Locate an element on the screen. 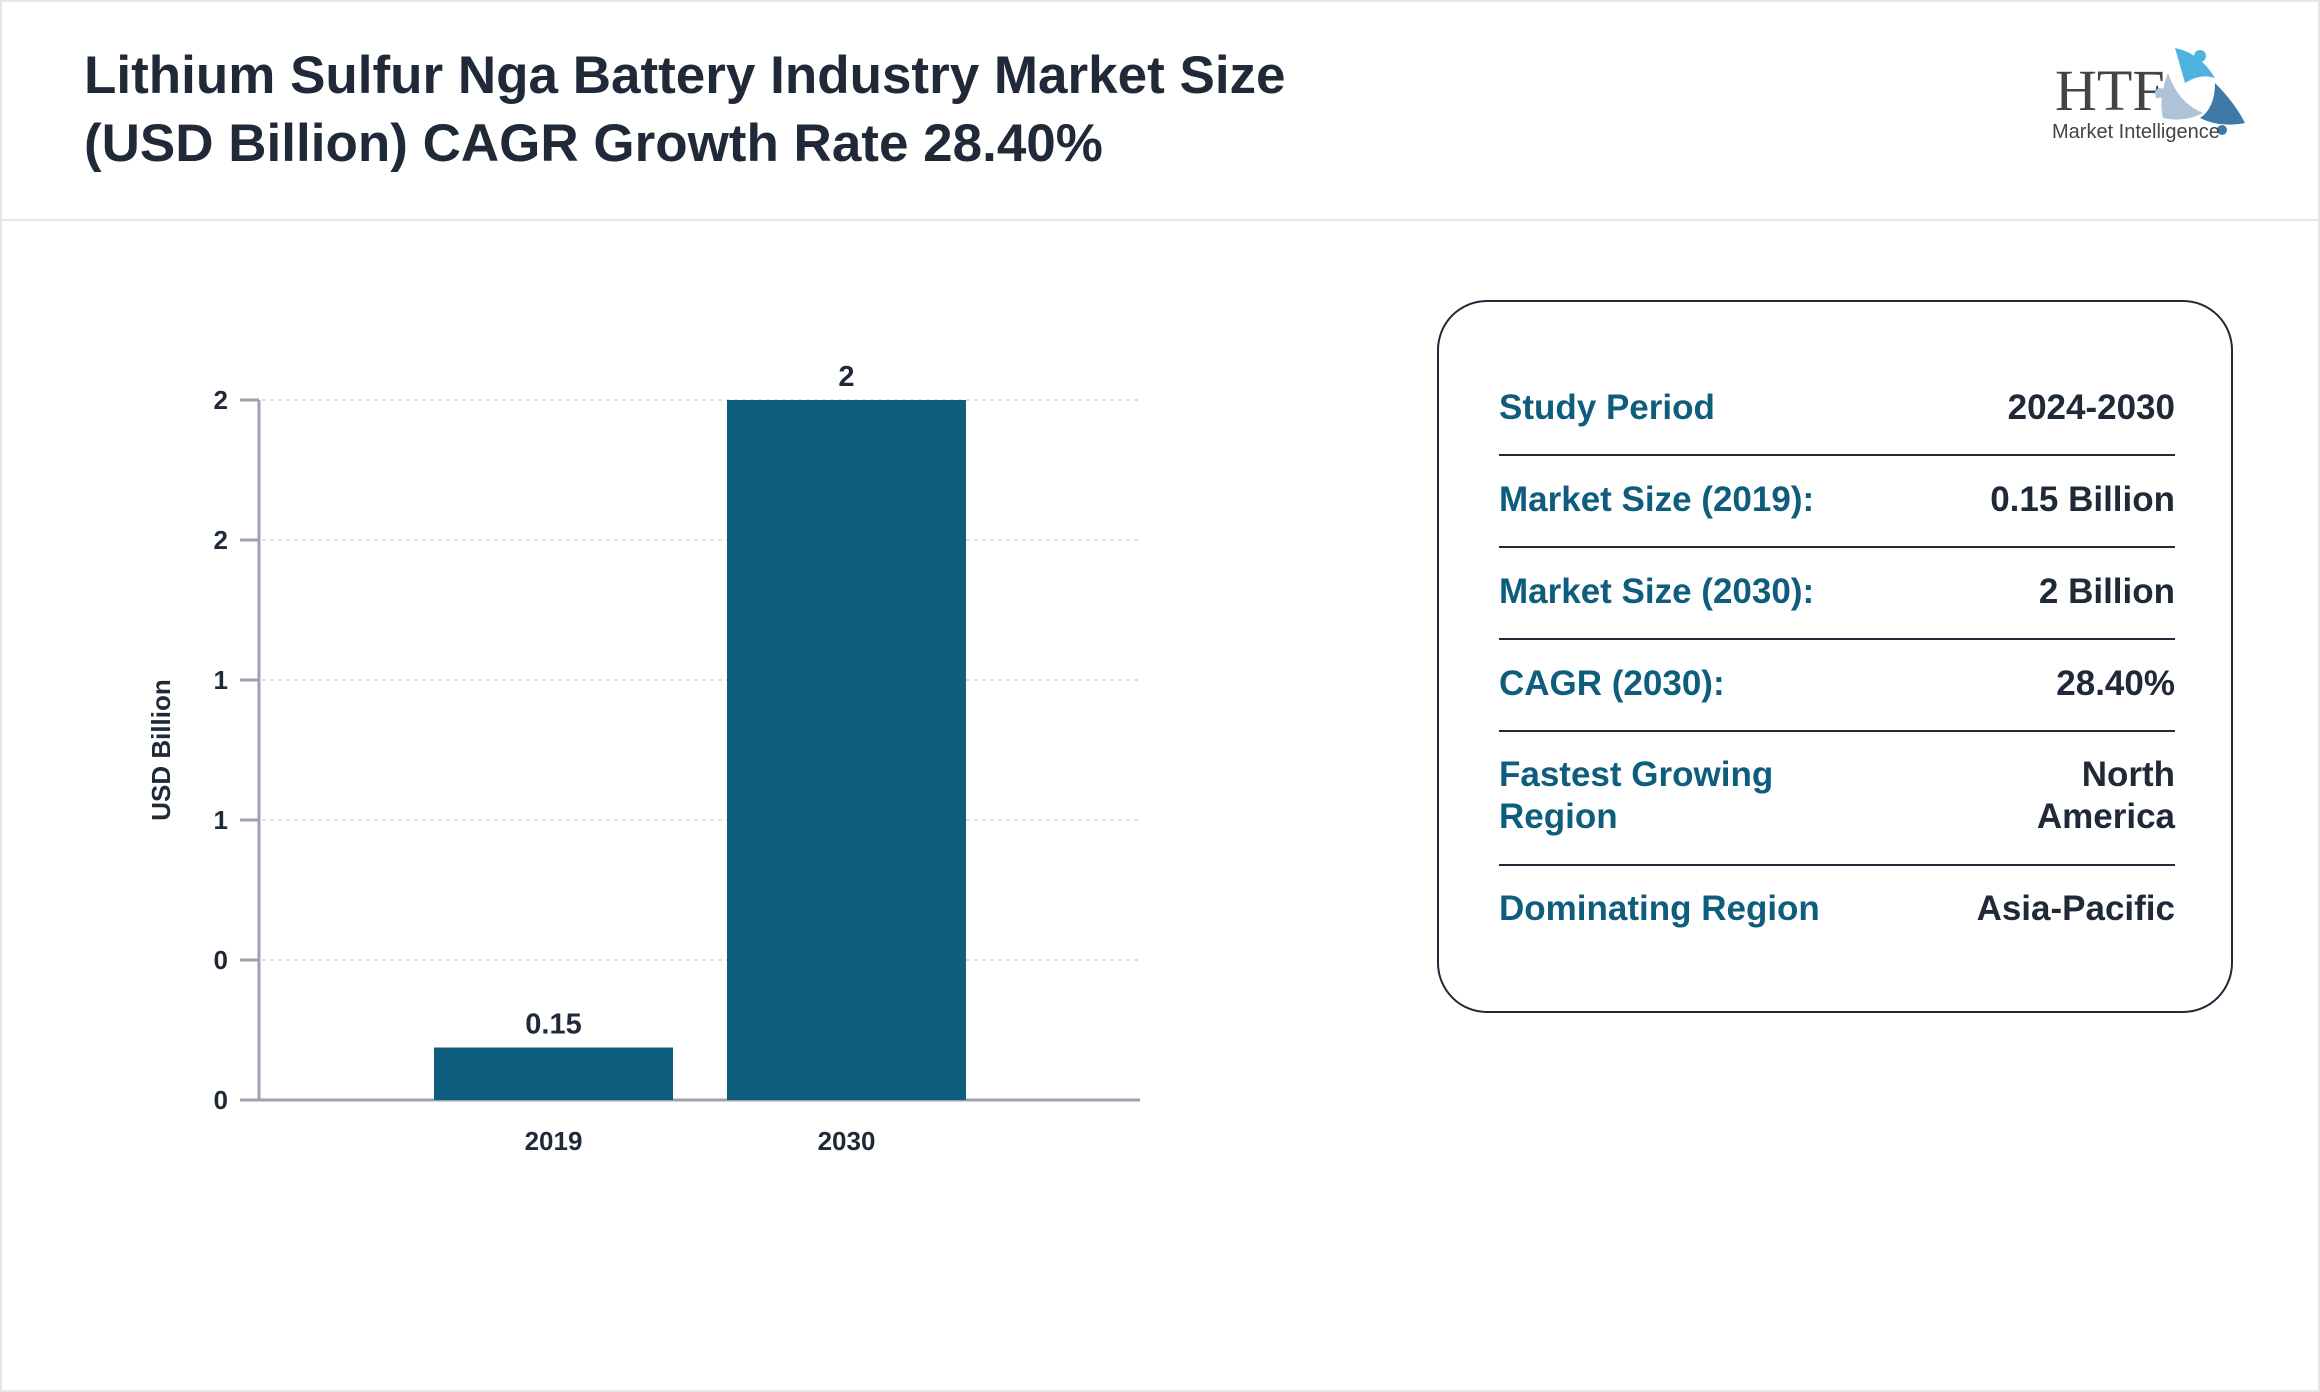 This screenshot has width=2320, height=1392. x-tick-label: 2019 is located at coordinates (554, 1141).